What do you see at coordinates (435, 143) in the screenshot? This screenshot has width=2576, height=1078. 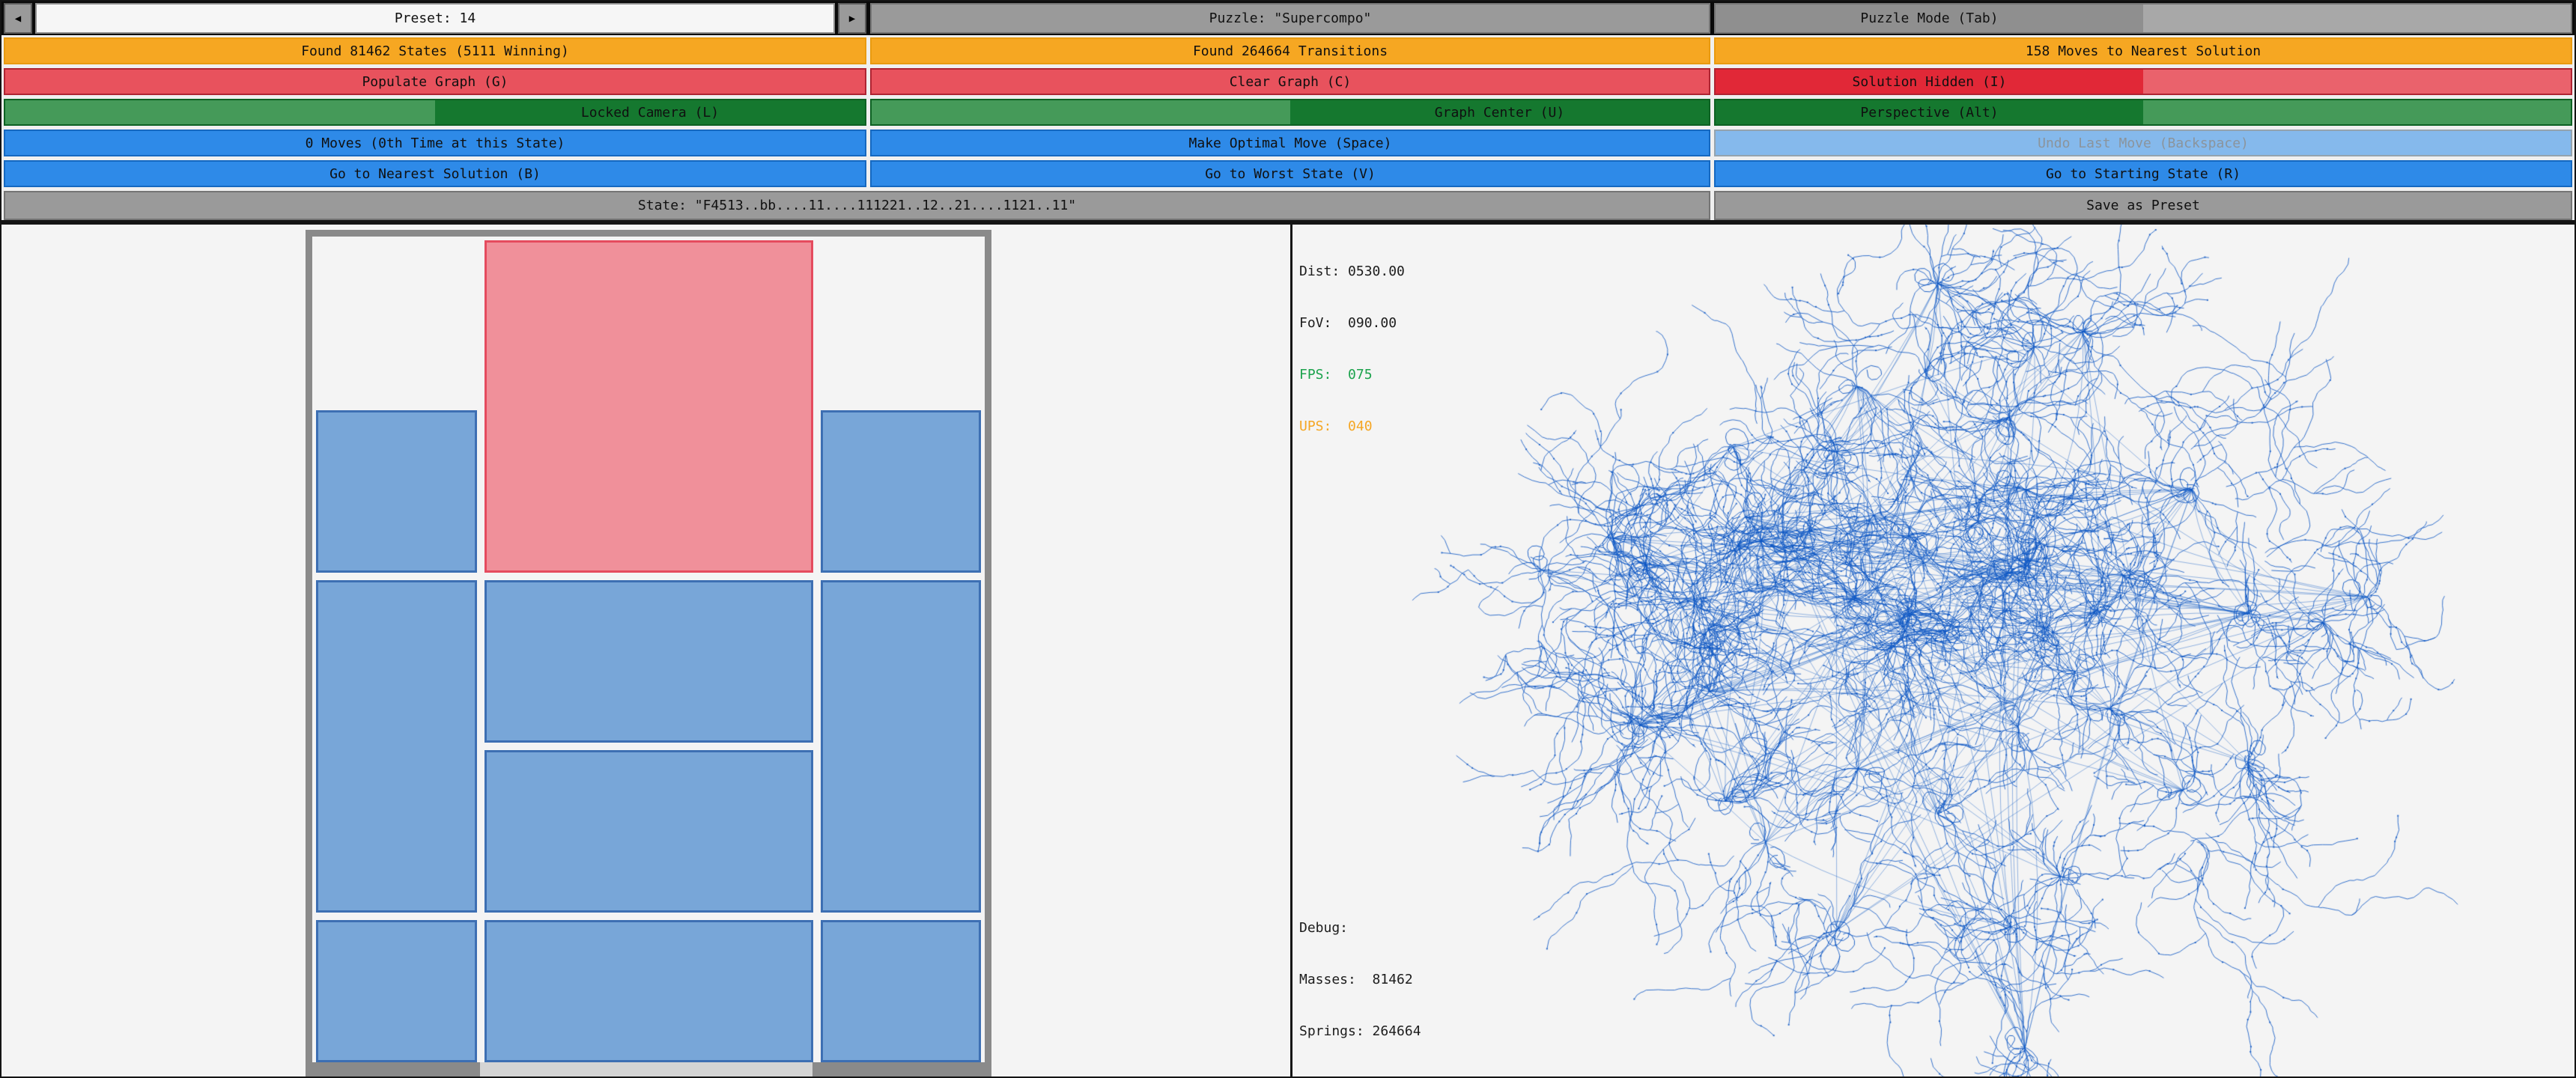 I see `move-counter-button: 0 Moves (0th Time at this State)` at bounding box center [435, 143].